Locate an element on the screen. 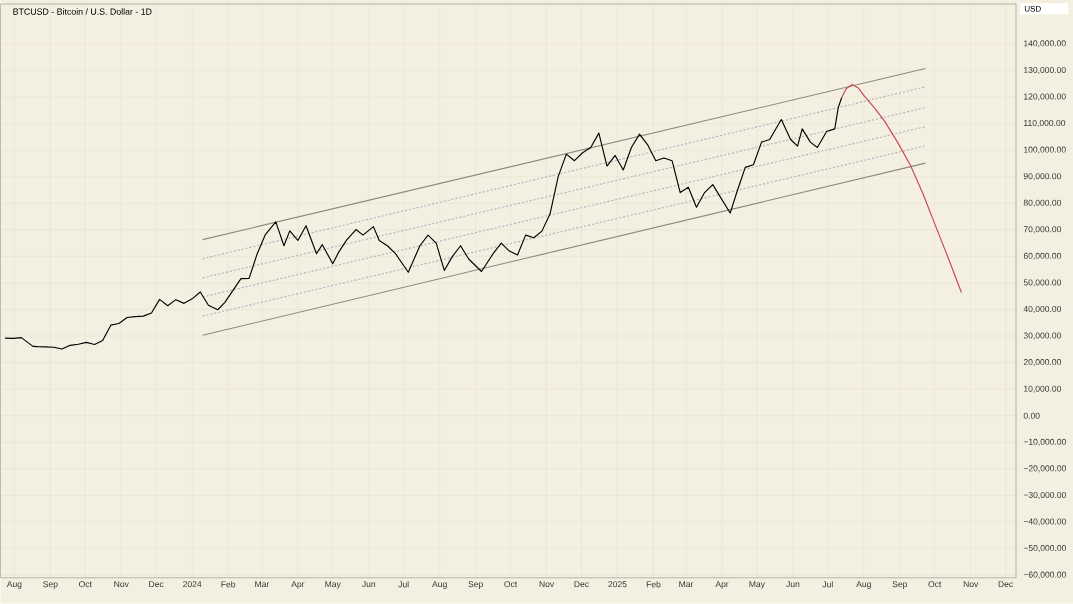 Image resolution: width=1073 pixels, height=604 pixels. y-tick-label: −30,000.00 is located at coordinates (1044, 496).